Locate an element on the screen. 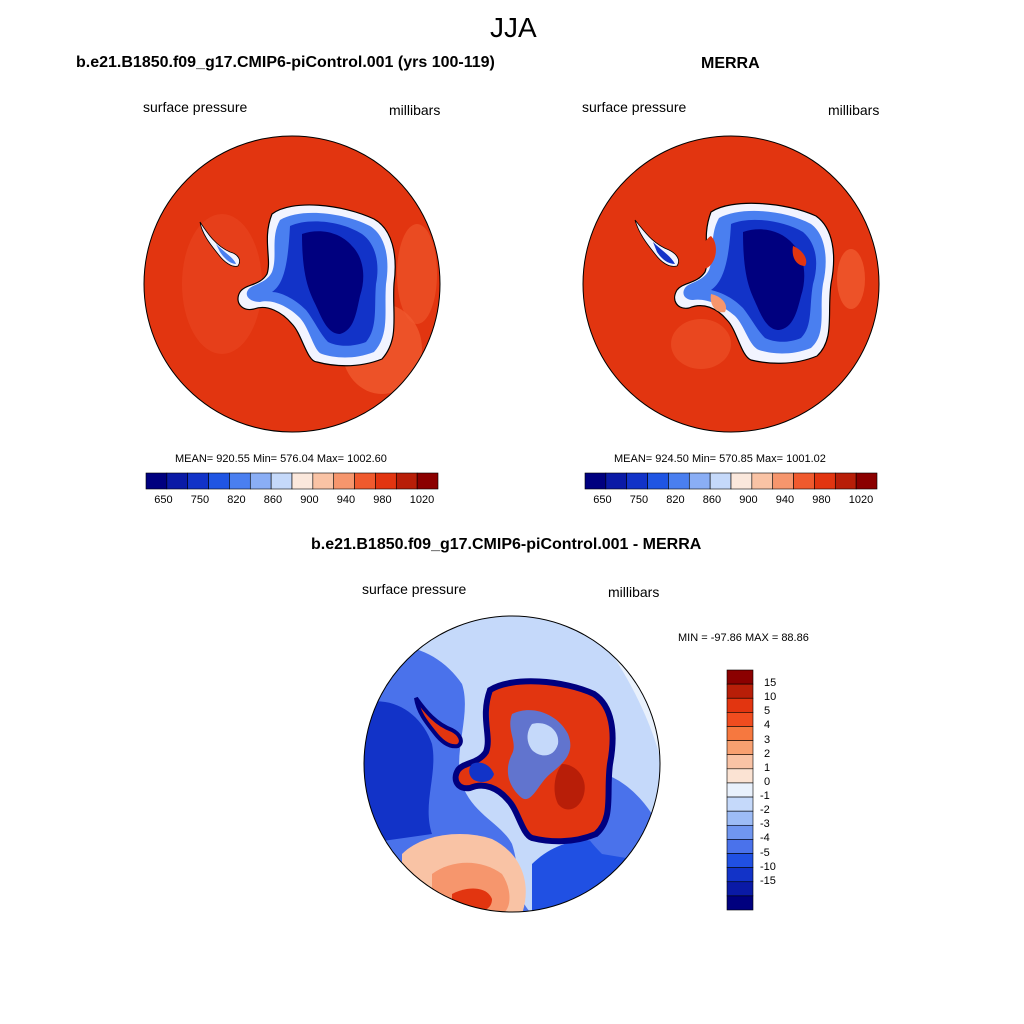 Image resolution: width=1024 pixels, height=1024 pixels. panel-1-units-label: millibars is located at coordinates (415, 110).